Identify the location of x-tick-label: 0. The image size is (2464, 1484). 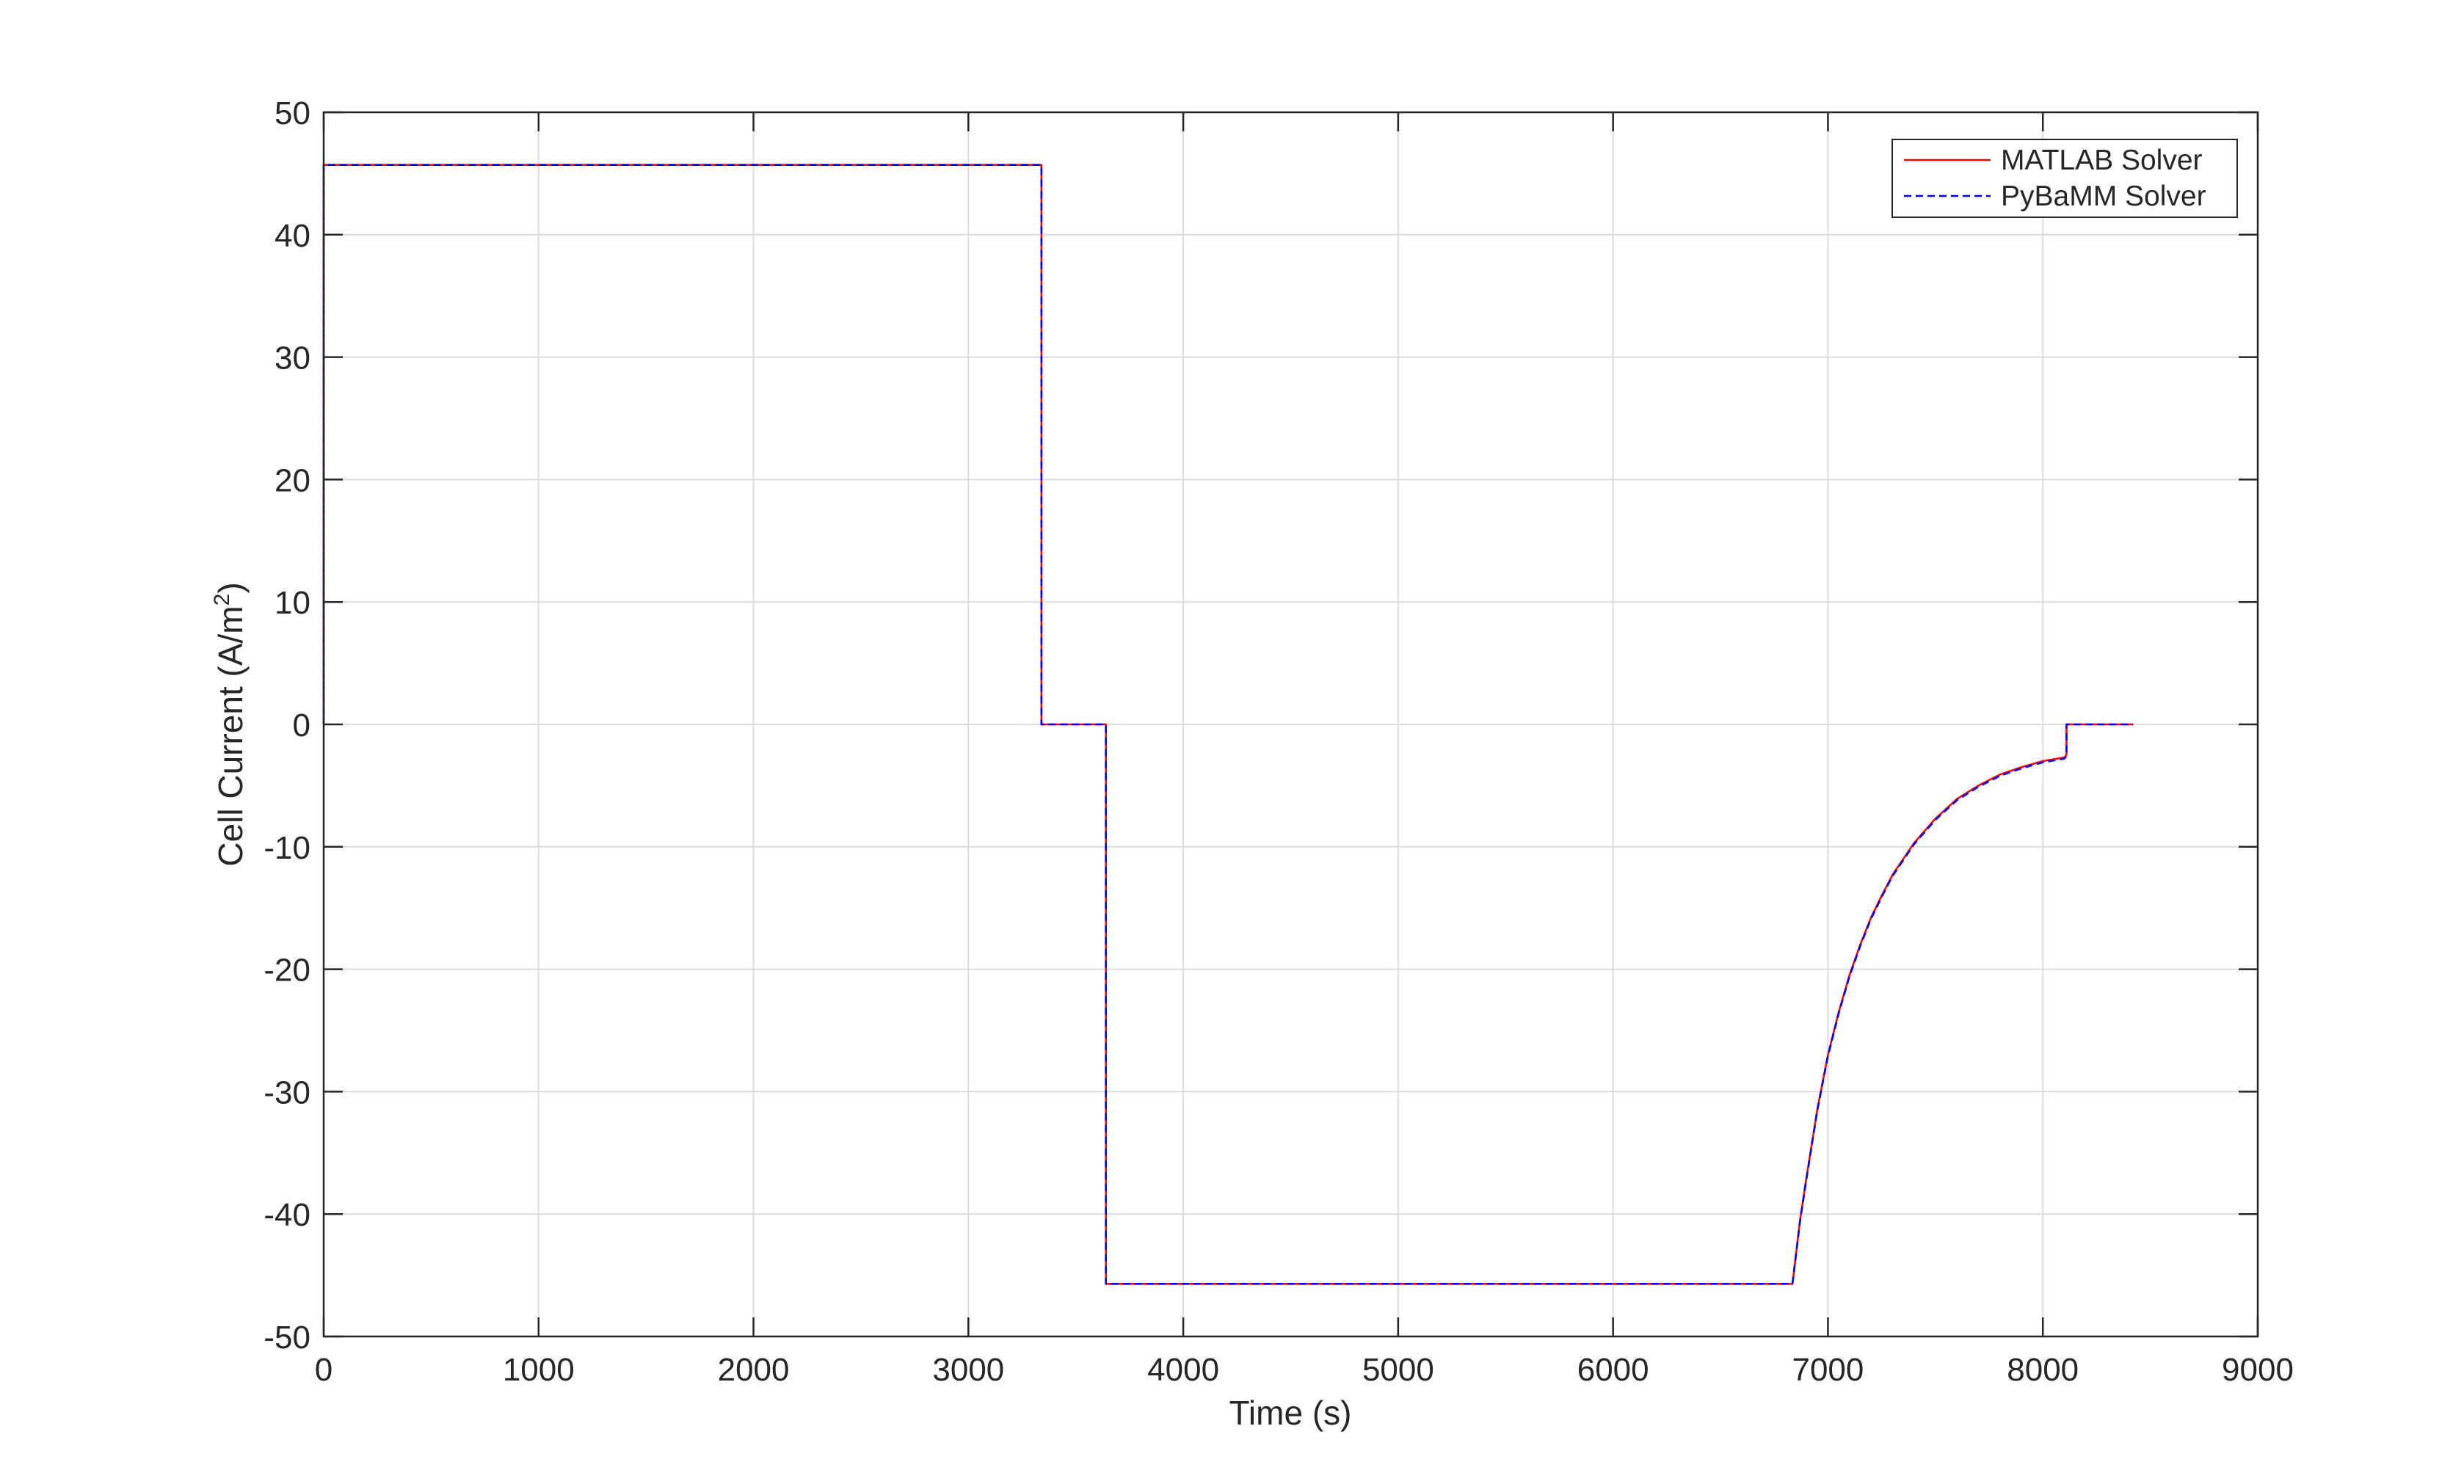
(323, 1370).